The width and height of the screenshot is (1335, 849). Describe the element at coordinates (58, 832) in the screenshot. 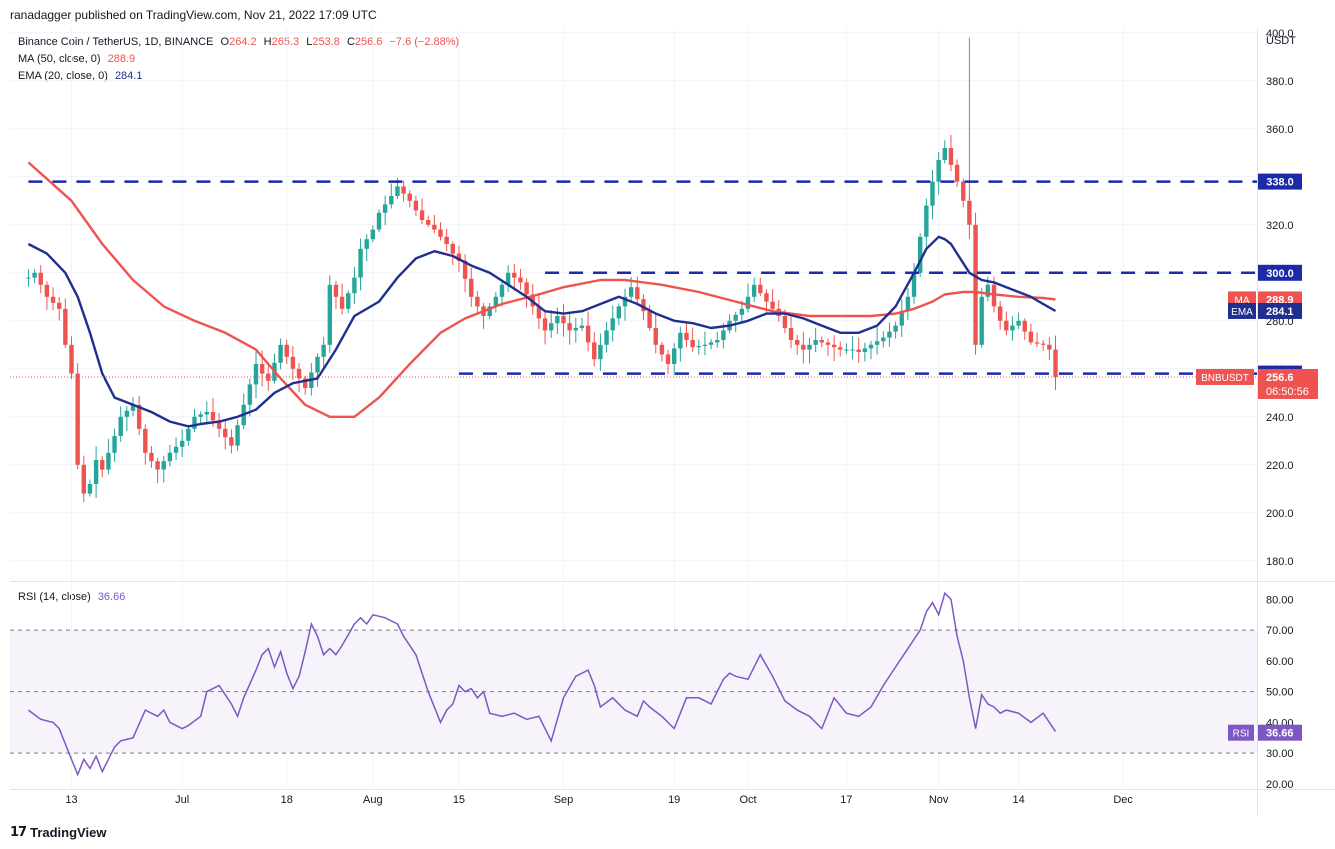

I see `tradingview-footer: 𝟭𝟳 TradingView` at that location.